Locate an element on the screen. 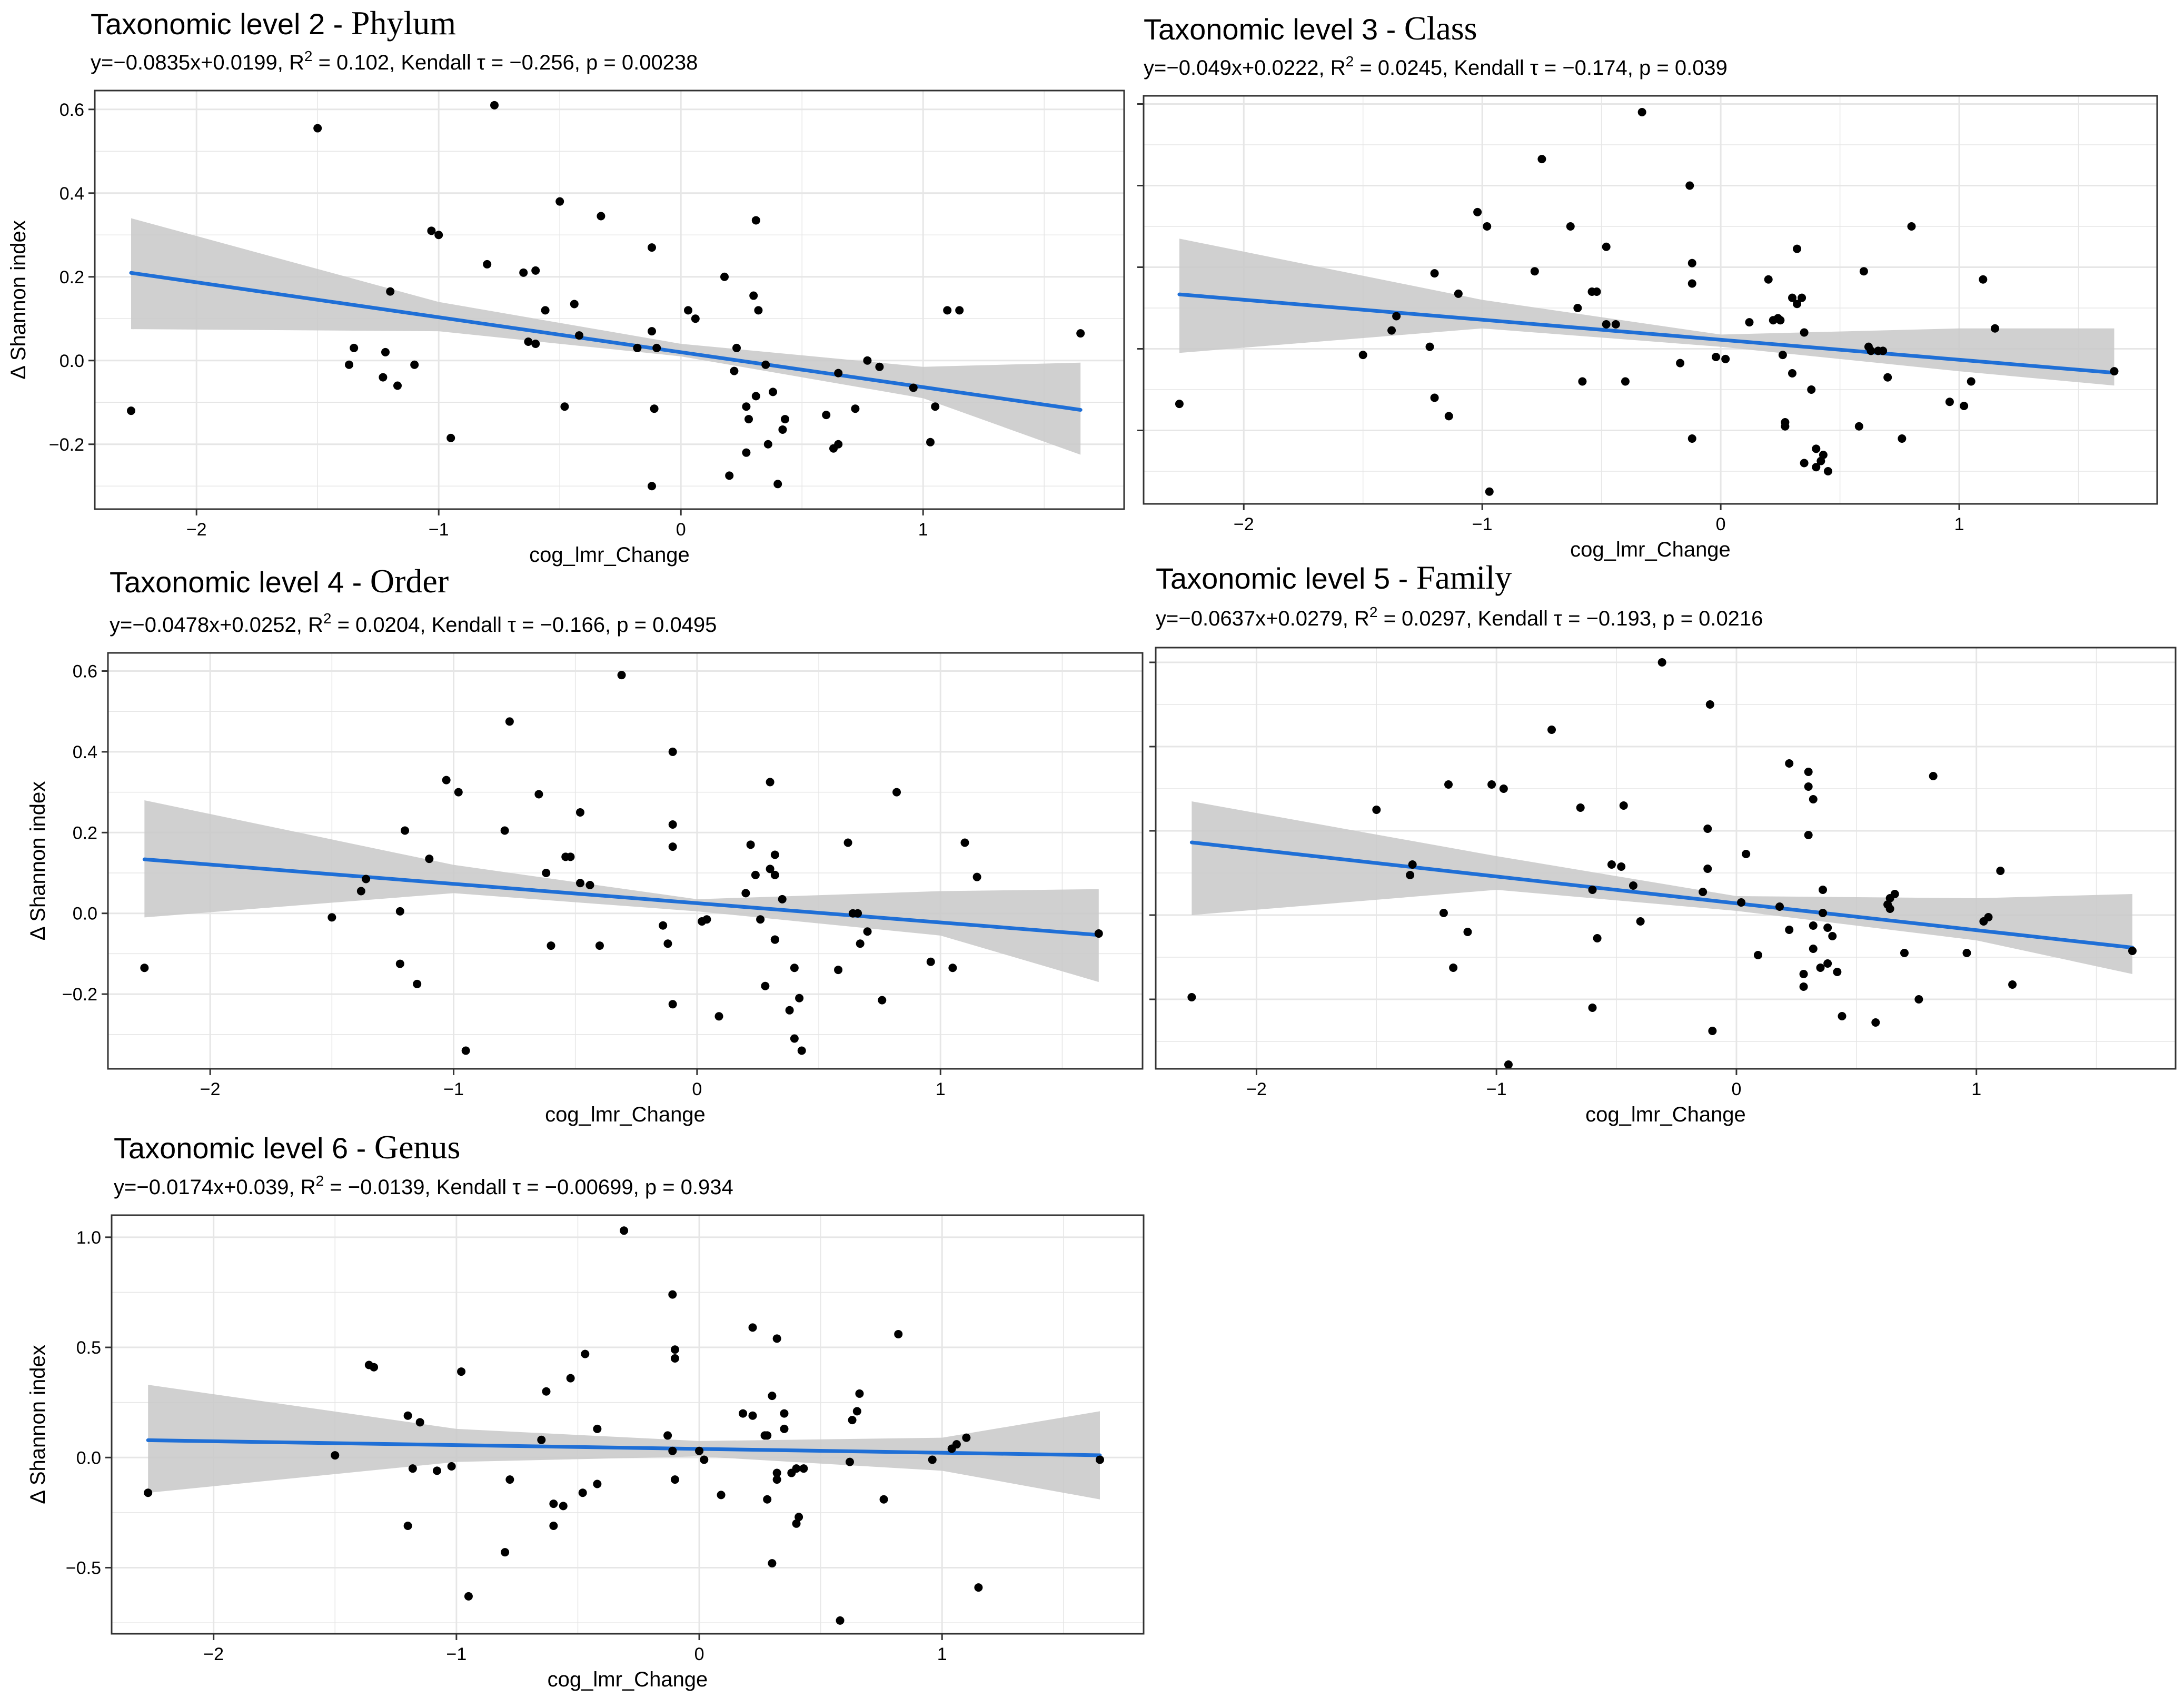 This screenshot has height=1698, width=2184. chart-title: Taxonomic level 4 - Order is located at coordinates (279, 581).